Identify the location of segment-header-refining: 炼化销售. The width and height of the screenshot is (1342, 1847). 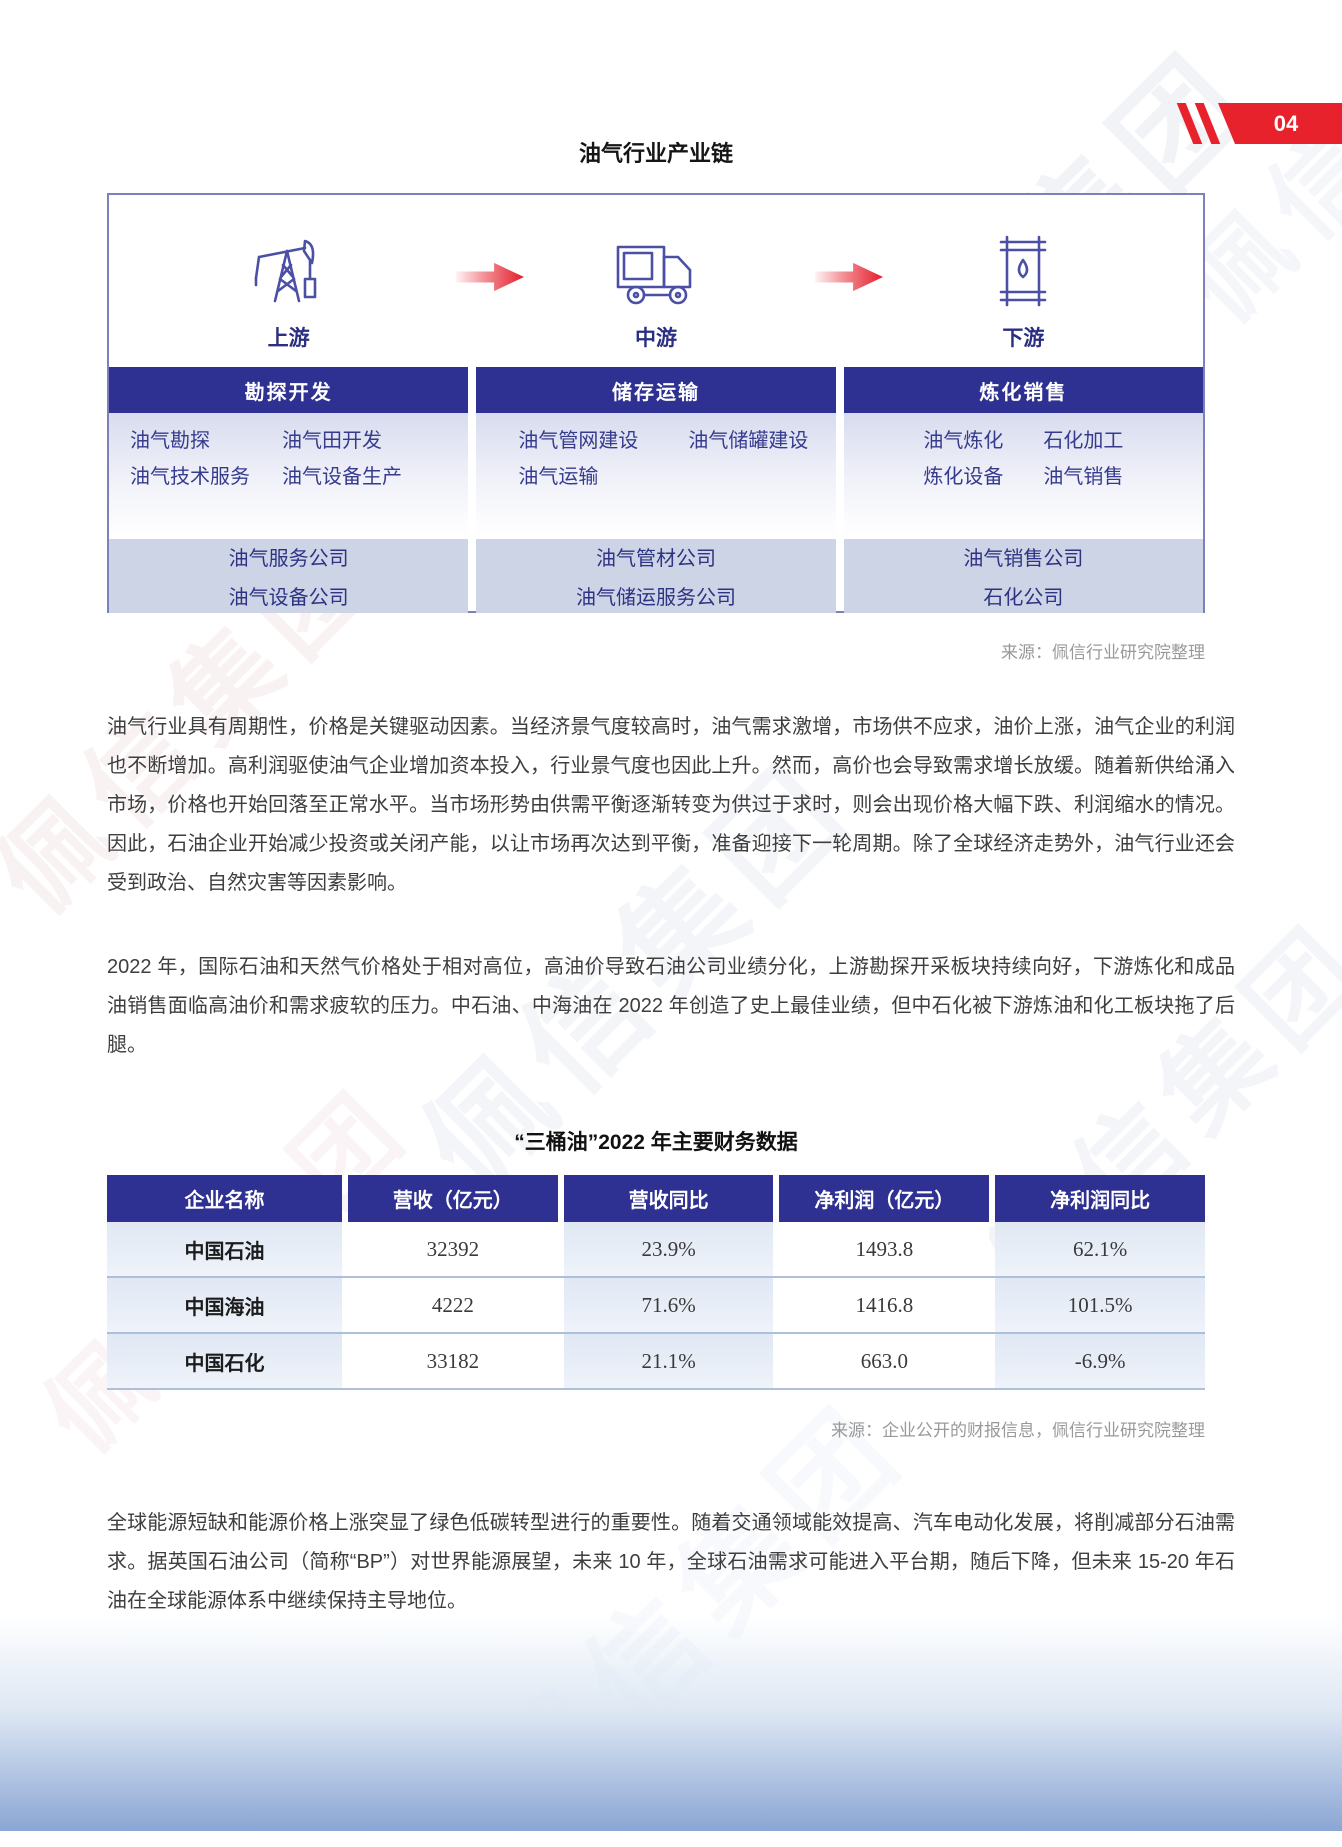
(1023, 390).